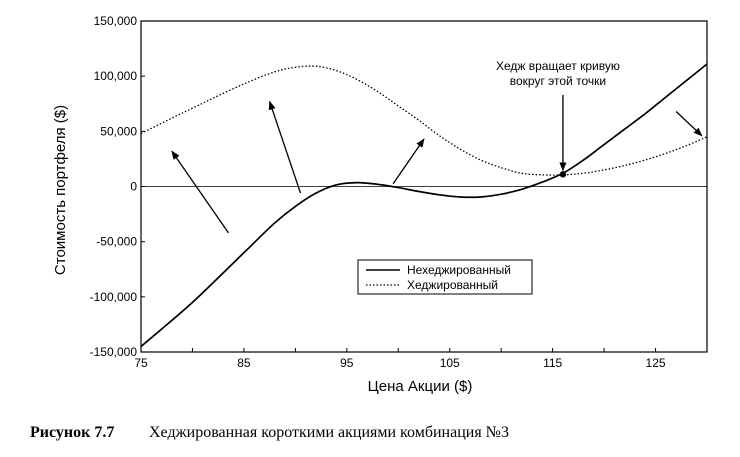 Image resolution: width=740 pixels, height=457 pixels. I want to click on x-tick-label: 85, so click(244, 363).